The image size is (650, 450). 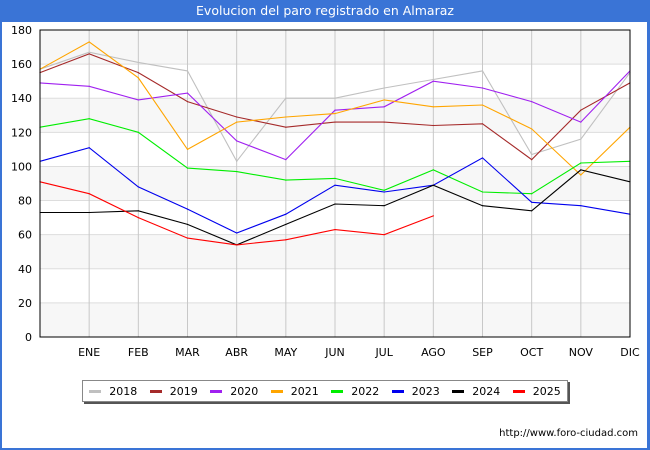 I want to click on source-url: http://www.foro-ciudad.com, so click(x=568, y=433).